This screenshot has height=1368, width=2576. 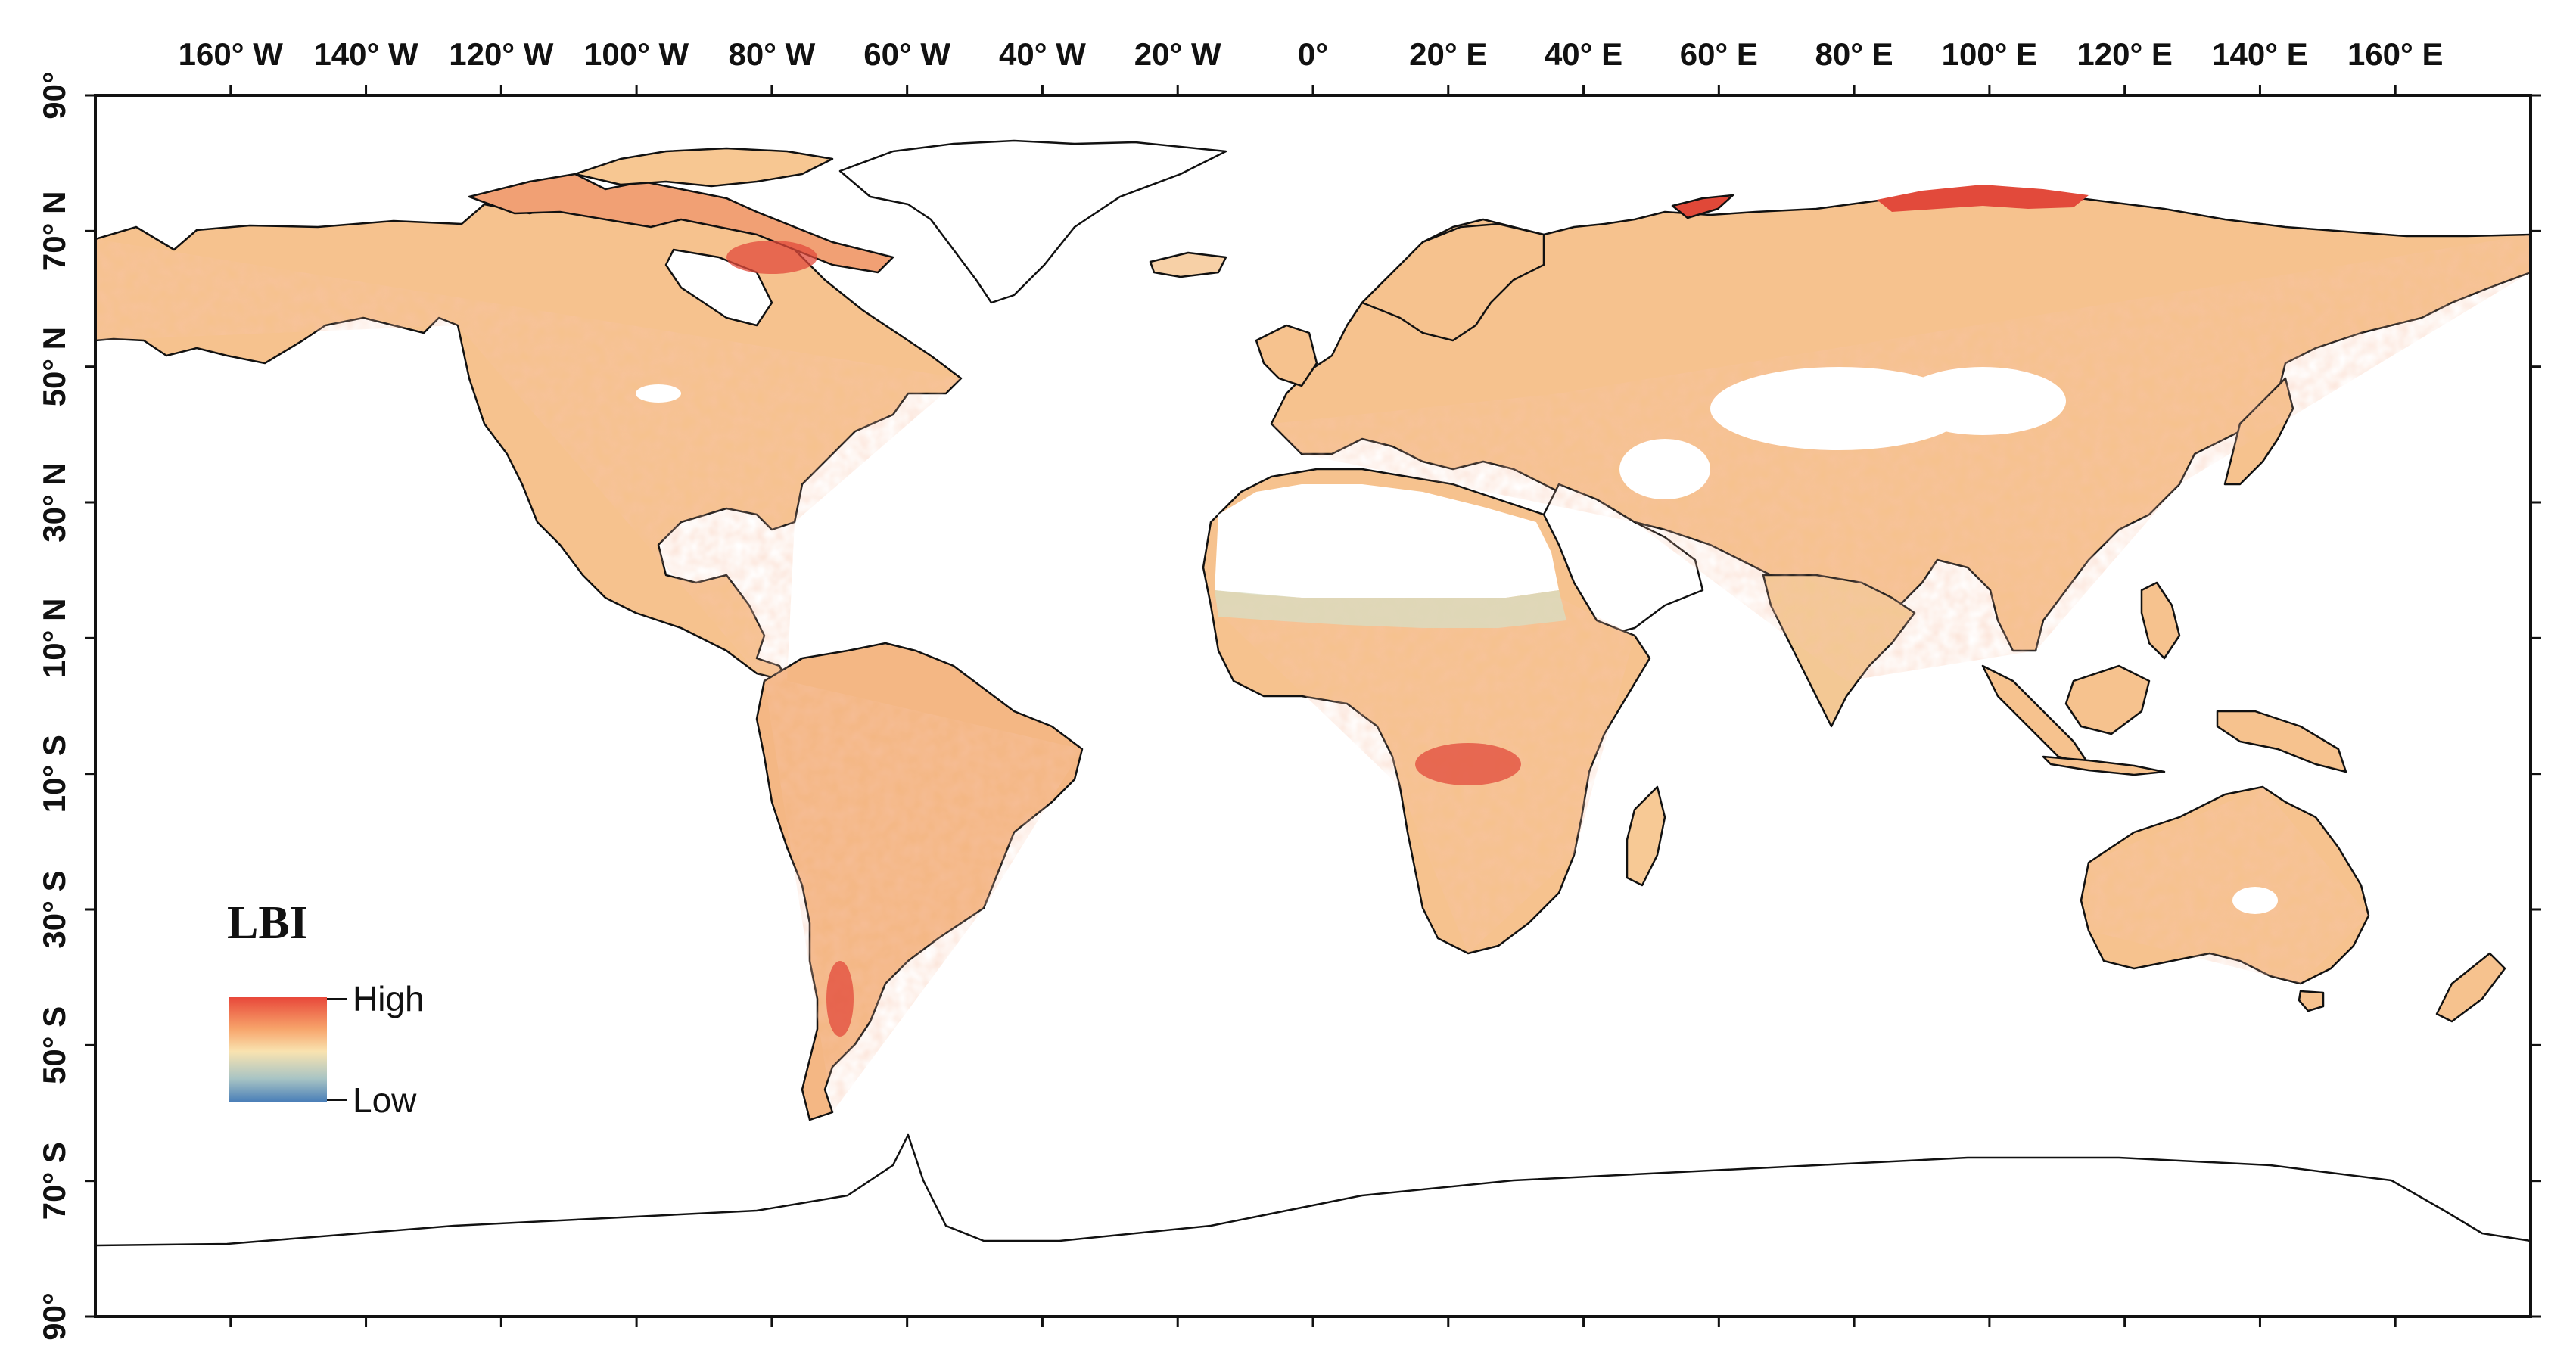 I want to click on latitude-label: 30° N, so click(x=54, y=502).